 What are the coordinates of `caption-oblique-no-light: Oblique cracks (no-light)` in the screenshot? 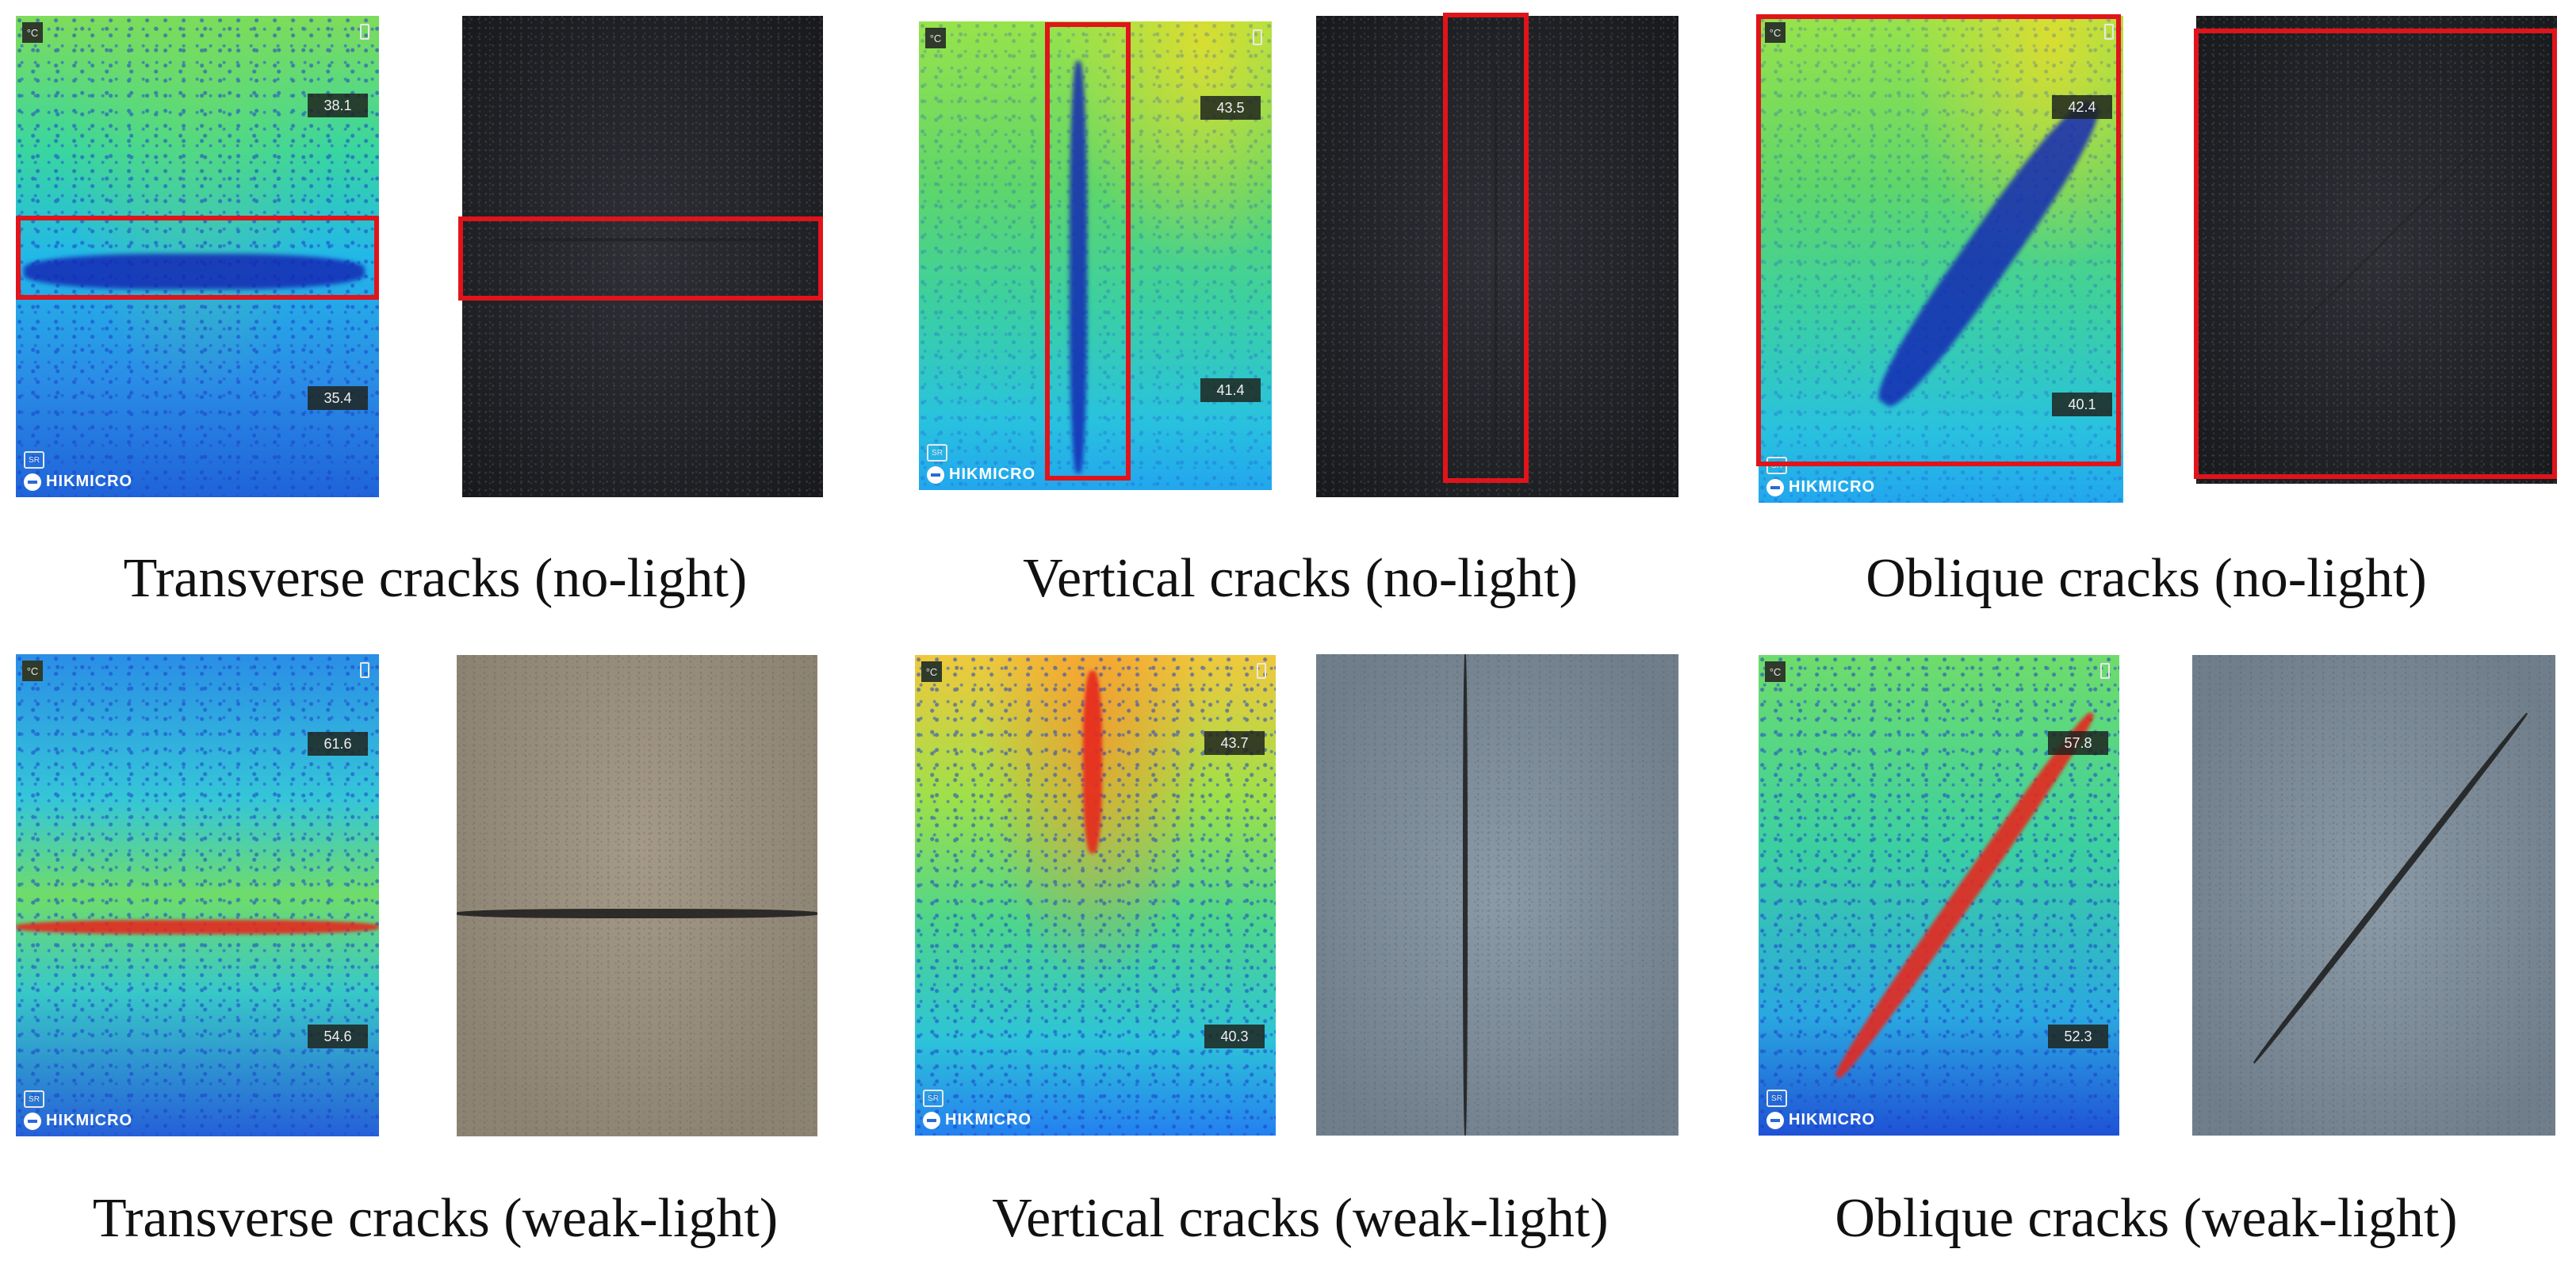 It's located at (2146, 578).